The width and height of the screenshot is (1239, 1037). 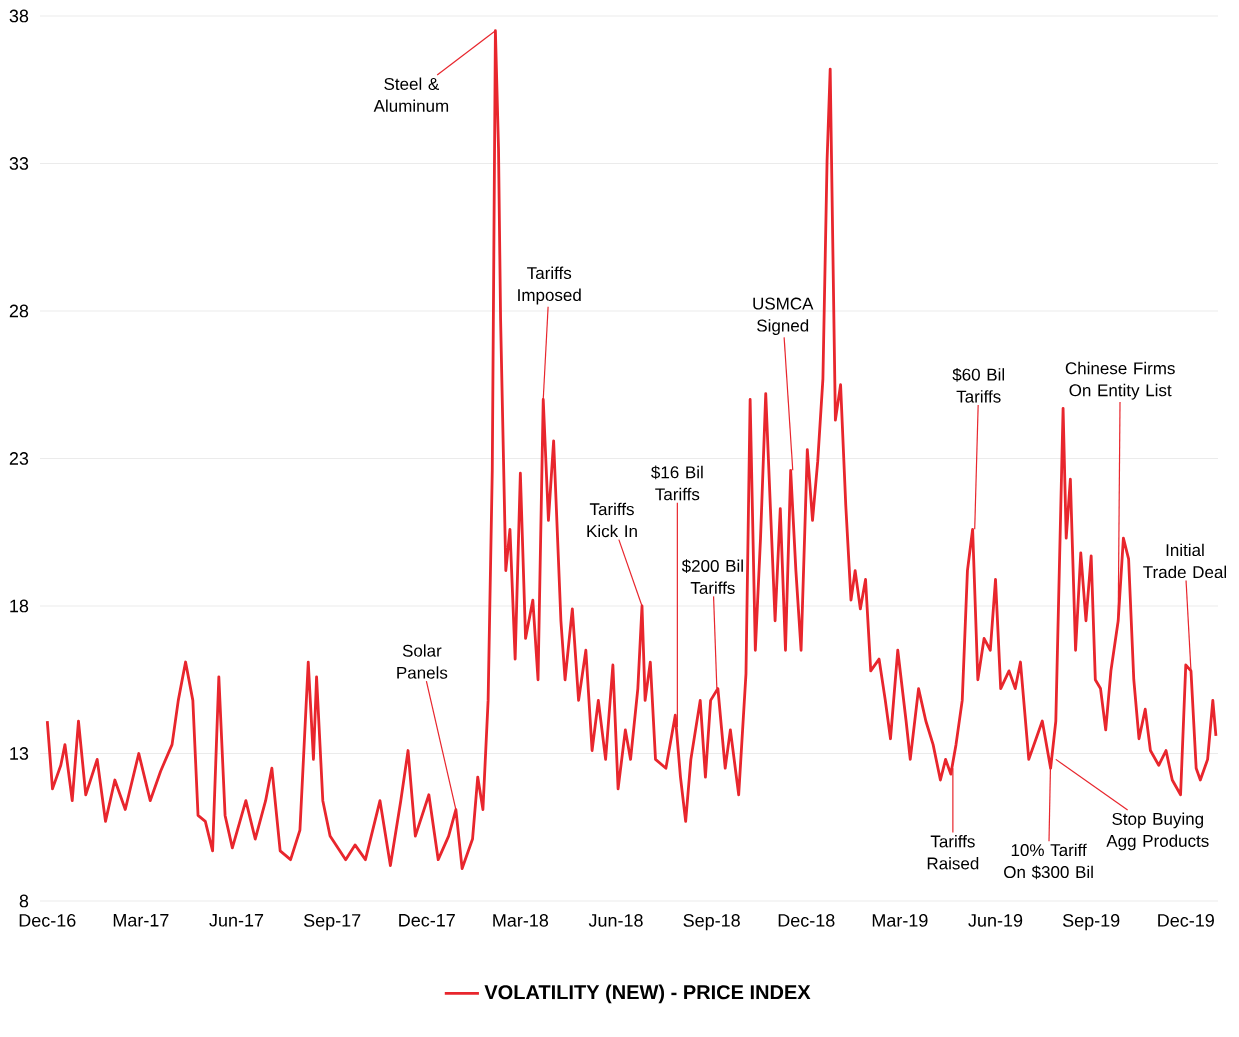 I want to click on x-tick-label: Mar-19, so click(x=900, y=920).